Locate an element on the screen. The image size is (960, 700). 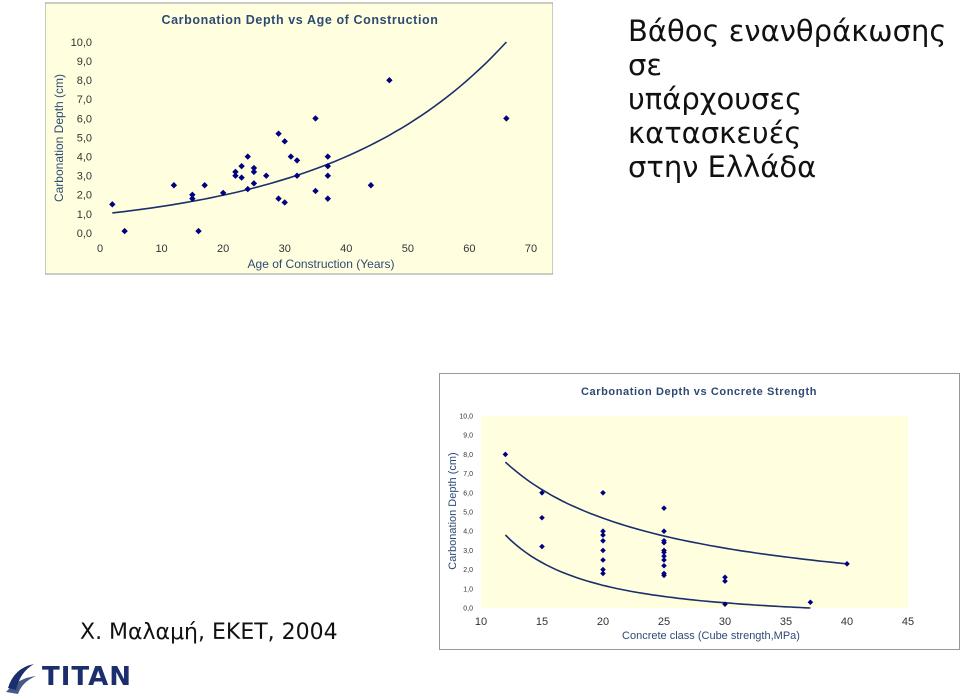
chart-age-ylabel: Carbonation Depth (cm) is located at coordinates (59, 138).